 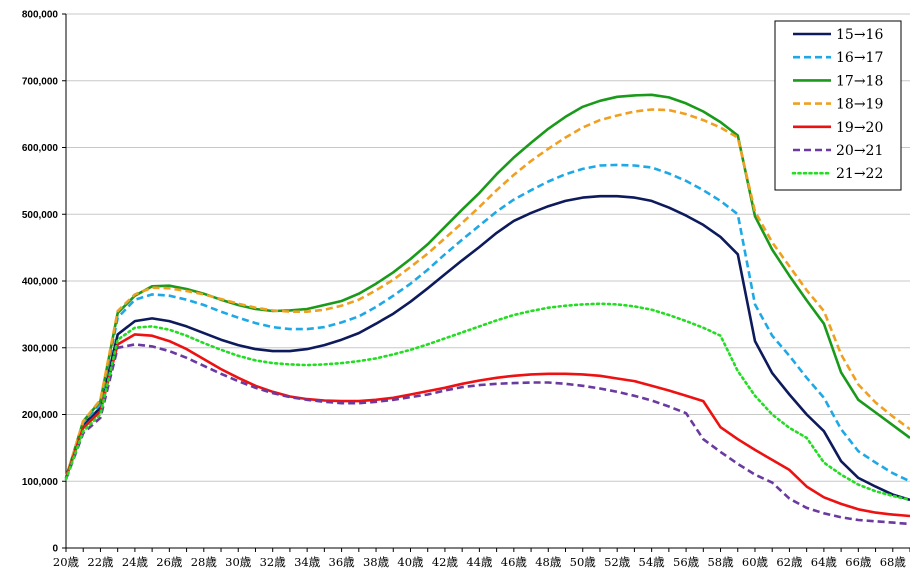 I want to click on x-tick-label: 50歳, so click(x=583, y=562).